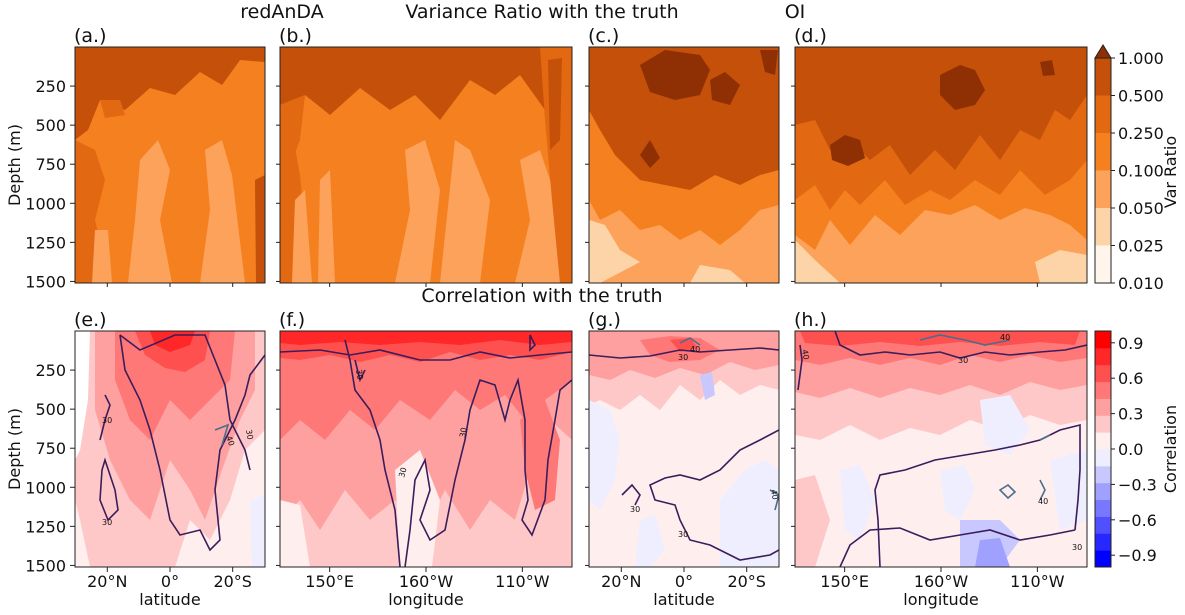 The height and width of the screenshot is (615, 1185). Describe the element at coordinates (1130, 414) in the screenshot. I see `corr-colorbar-tick-label: 0.3` at that location.